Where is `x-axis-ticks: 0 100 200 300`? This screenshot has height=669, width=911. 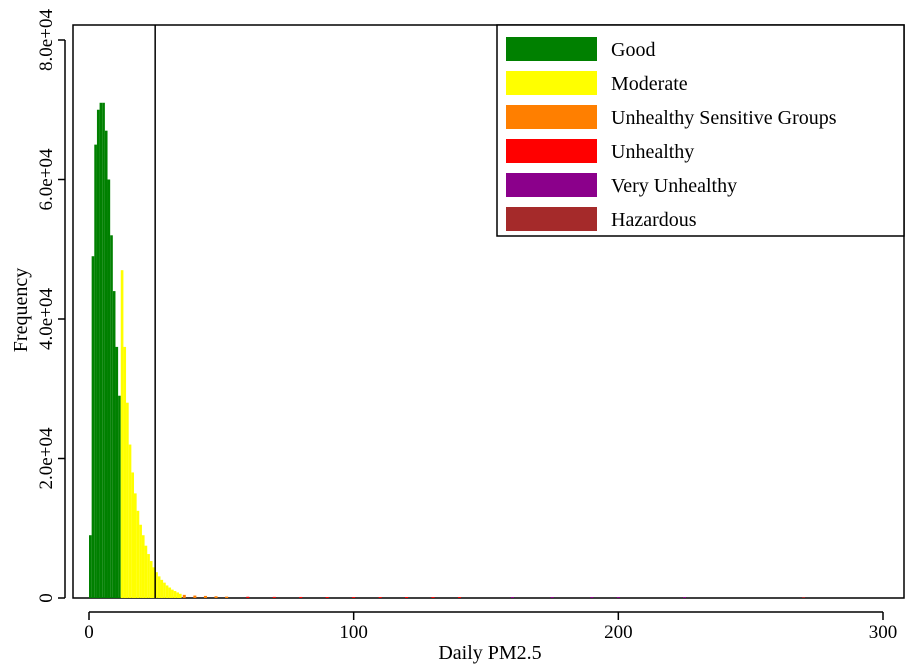
x-axis-ticks: 0 100 200 300 is located at coordinates (490, 627).